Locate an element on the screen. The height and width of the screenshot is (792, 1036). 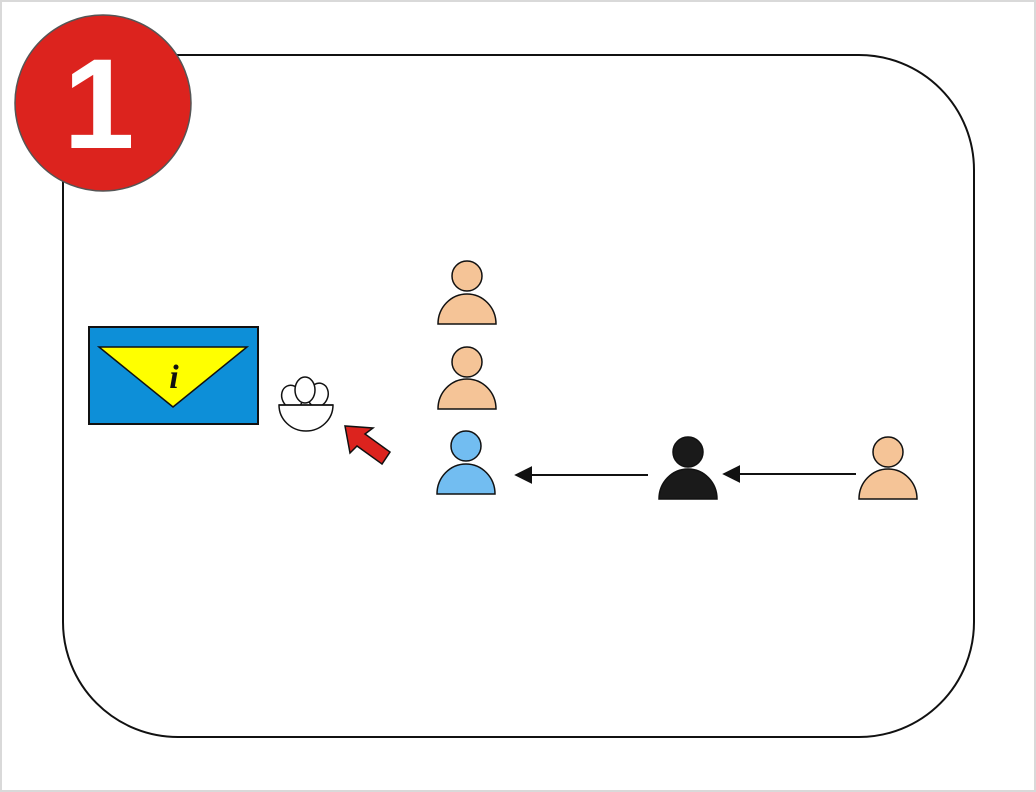
person-waiting-top is located at coordinates (467, 292).